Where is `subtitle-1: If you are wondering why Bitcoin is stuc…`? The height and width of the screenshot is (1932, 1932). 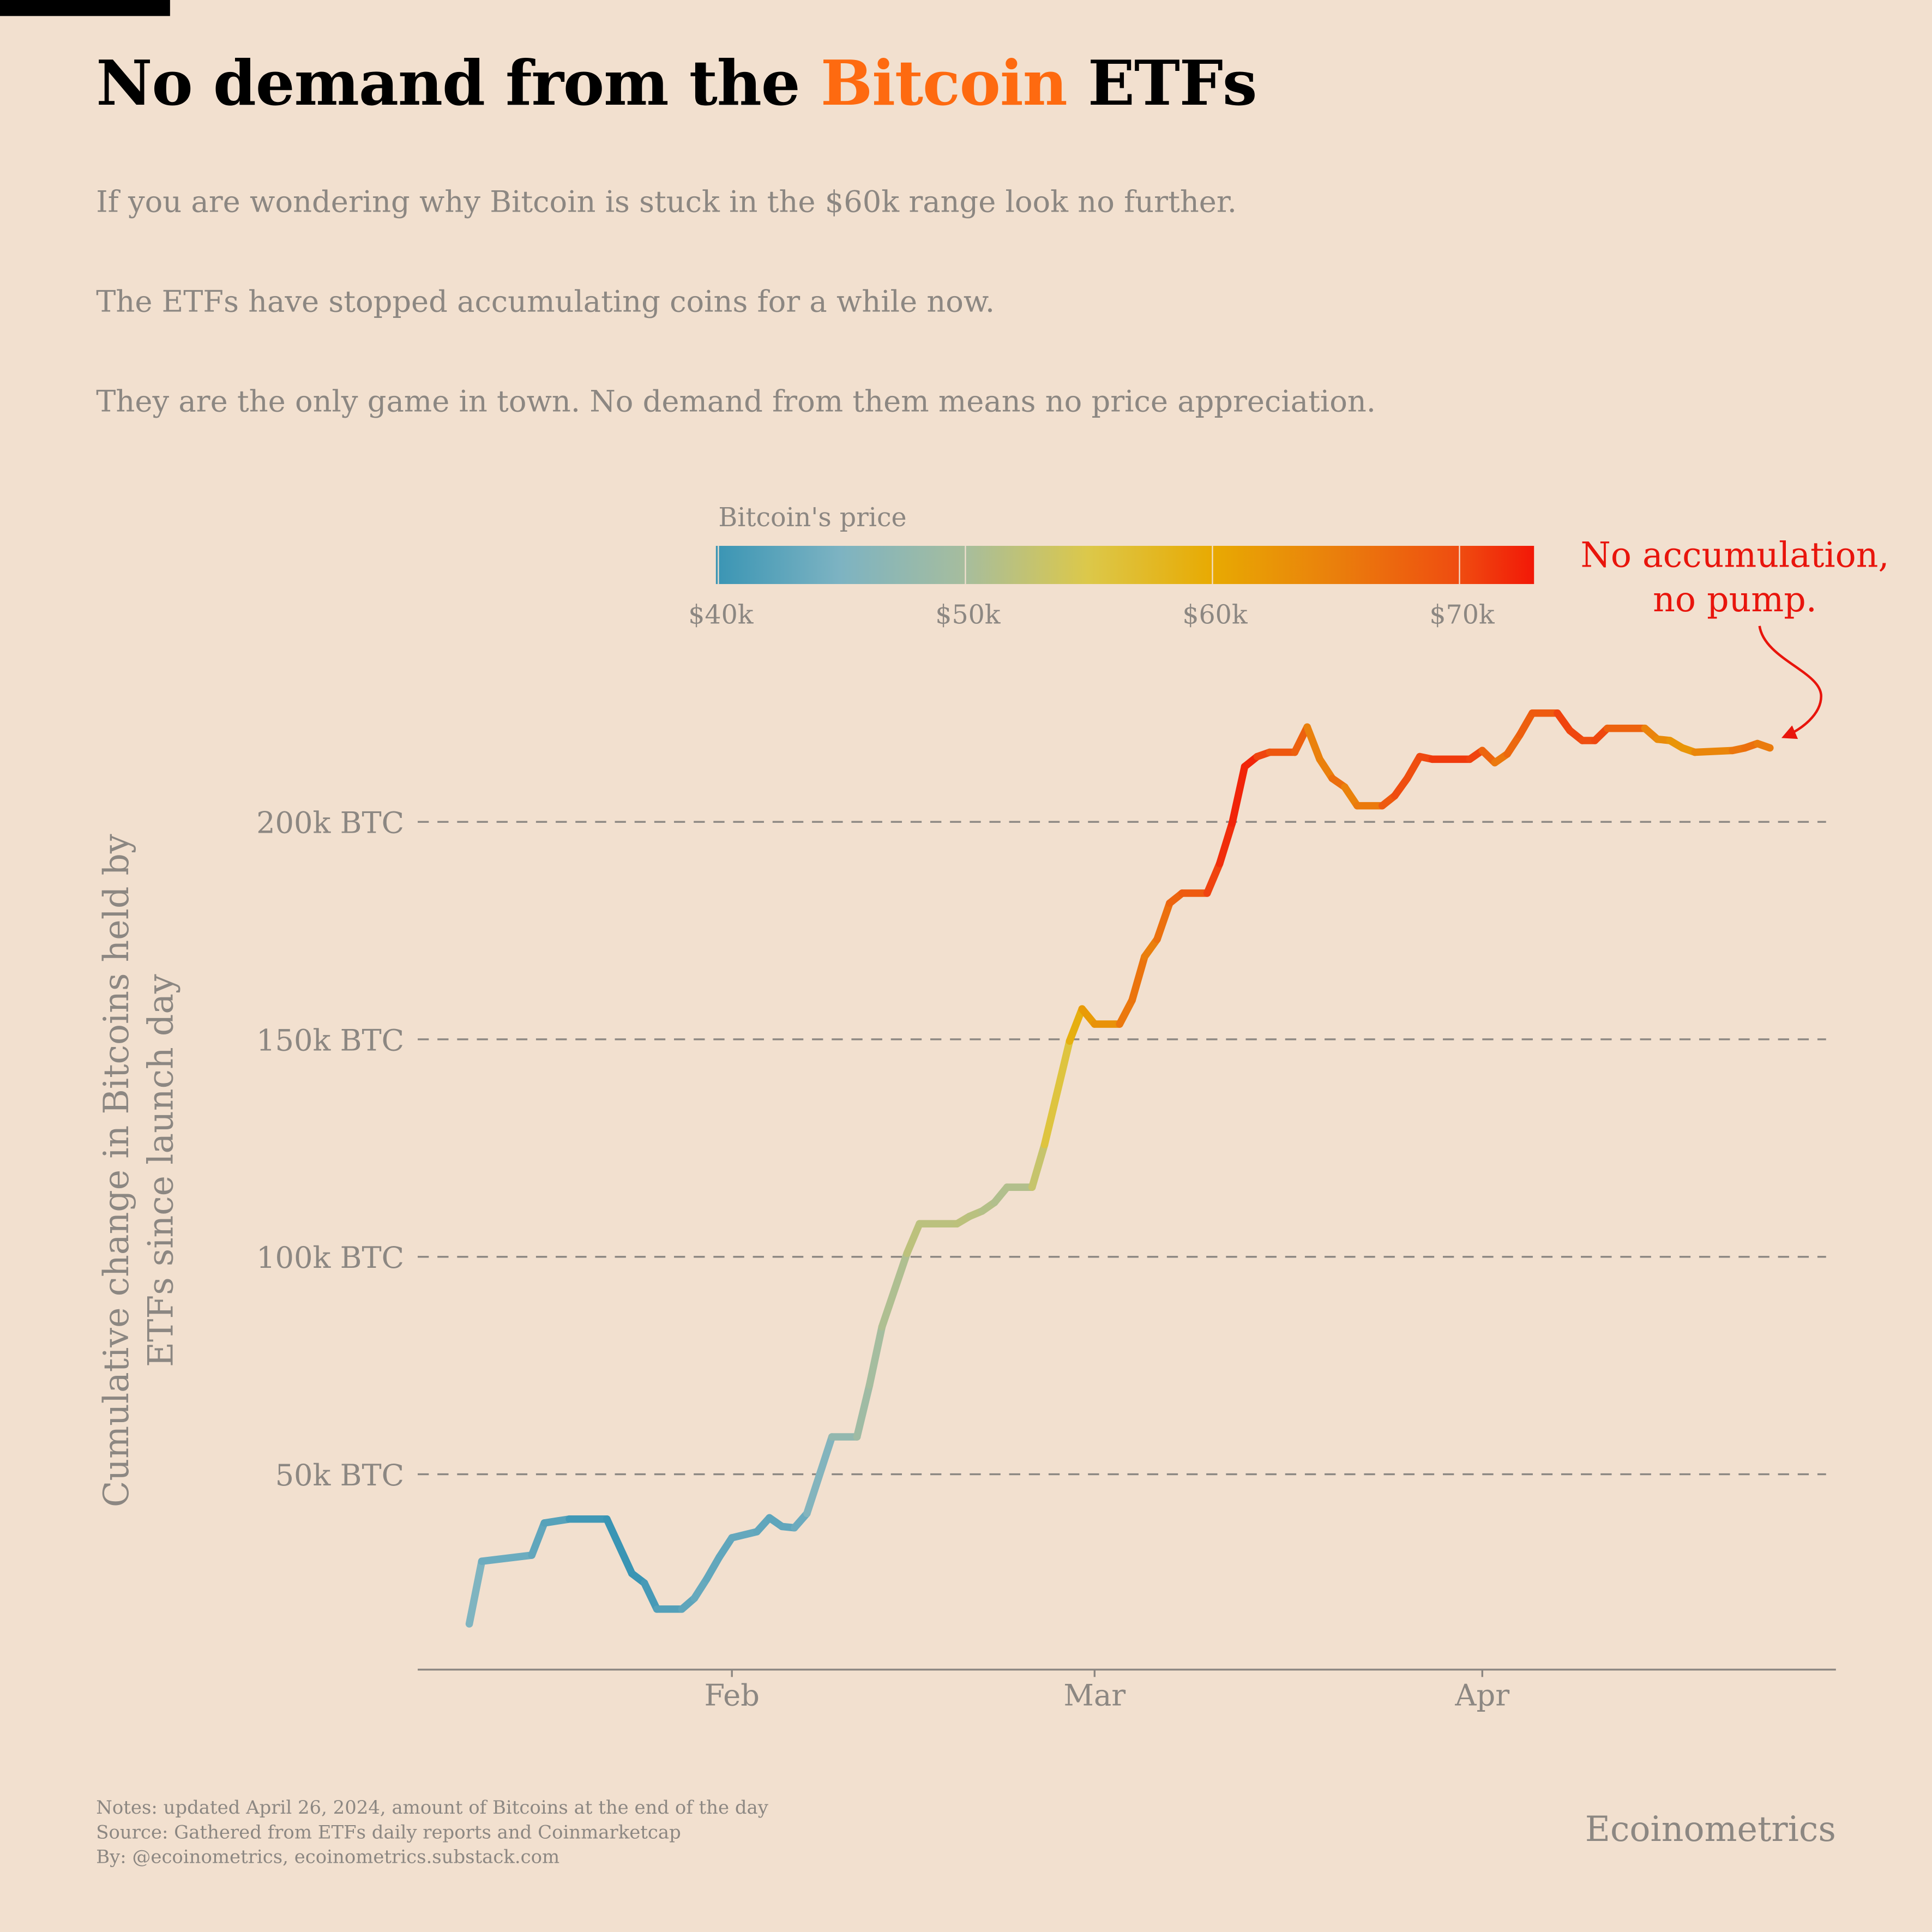 subtitle-1: If you are wondering why Bitcoin is stuc… is located at coordinates (666, 202).